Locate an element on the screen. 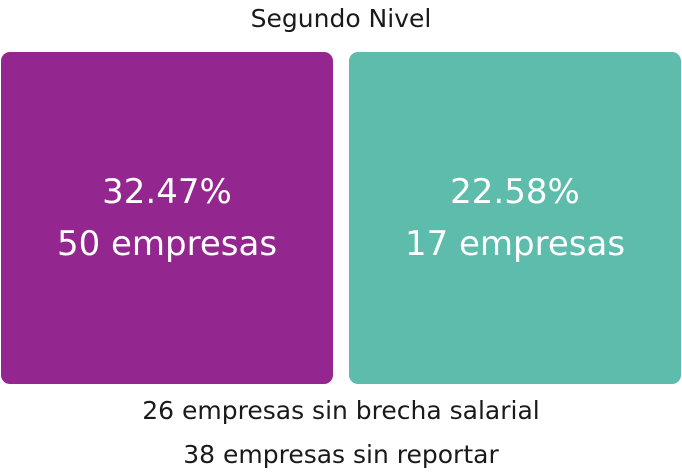  footer-no-gap: 26 empresas sin brecha salarial is located at coordinates (341, 410).